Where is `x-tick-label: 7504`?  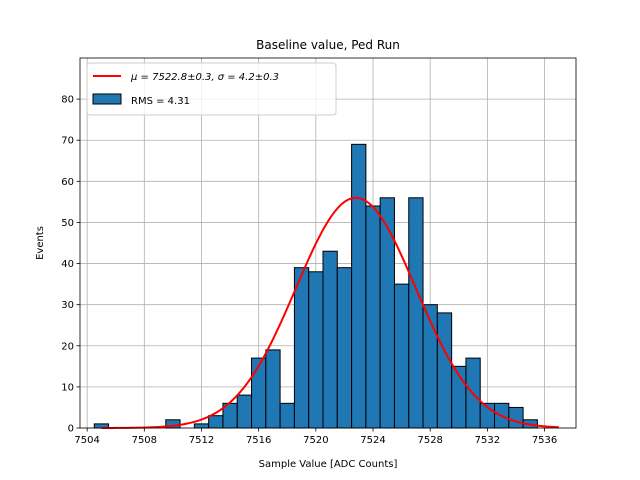
x-tick-label: 7504 is located at coordinates (86, 440).